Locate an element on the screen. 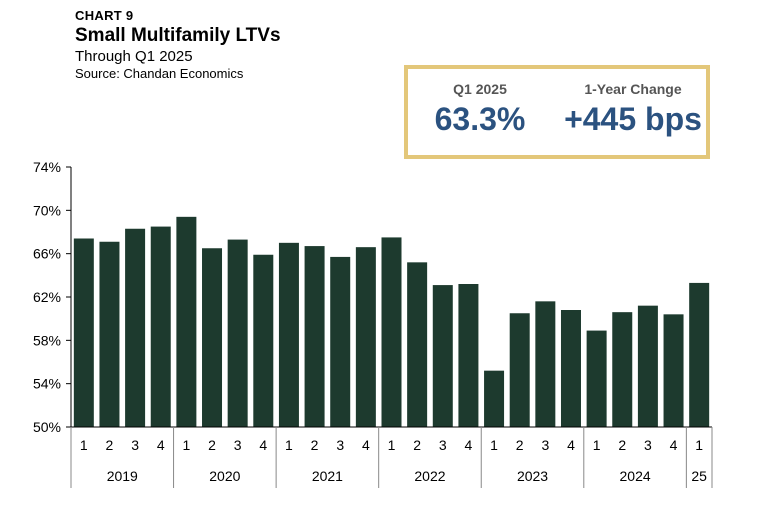  y-tick-label: 70% is located at coordinates (47, 210).